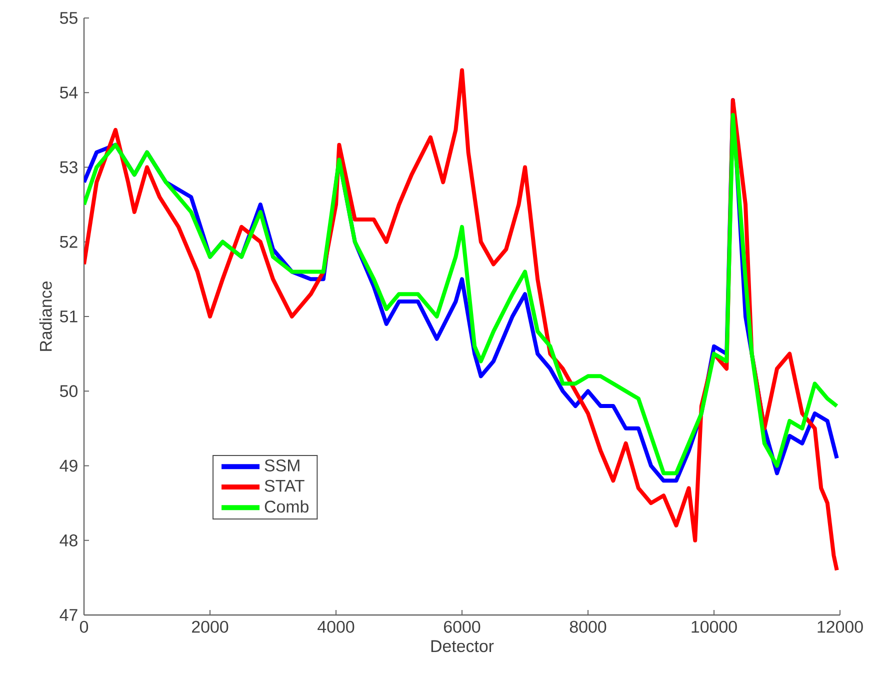 The height and width of the screenshot is (677, 873). Describe the element at coordinates (210, 626) in the screenshot. I see `x-tick-label: 2000` at that location.